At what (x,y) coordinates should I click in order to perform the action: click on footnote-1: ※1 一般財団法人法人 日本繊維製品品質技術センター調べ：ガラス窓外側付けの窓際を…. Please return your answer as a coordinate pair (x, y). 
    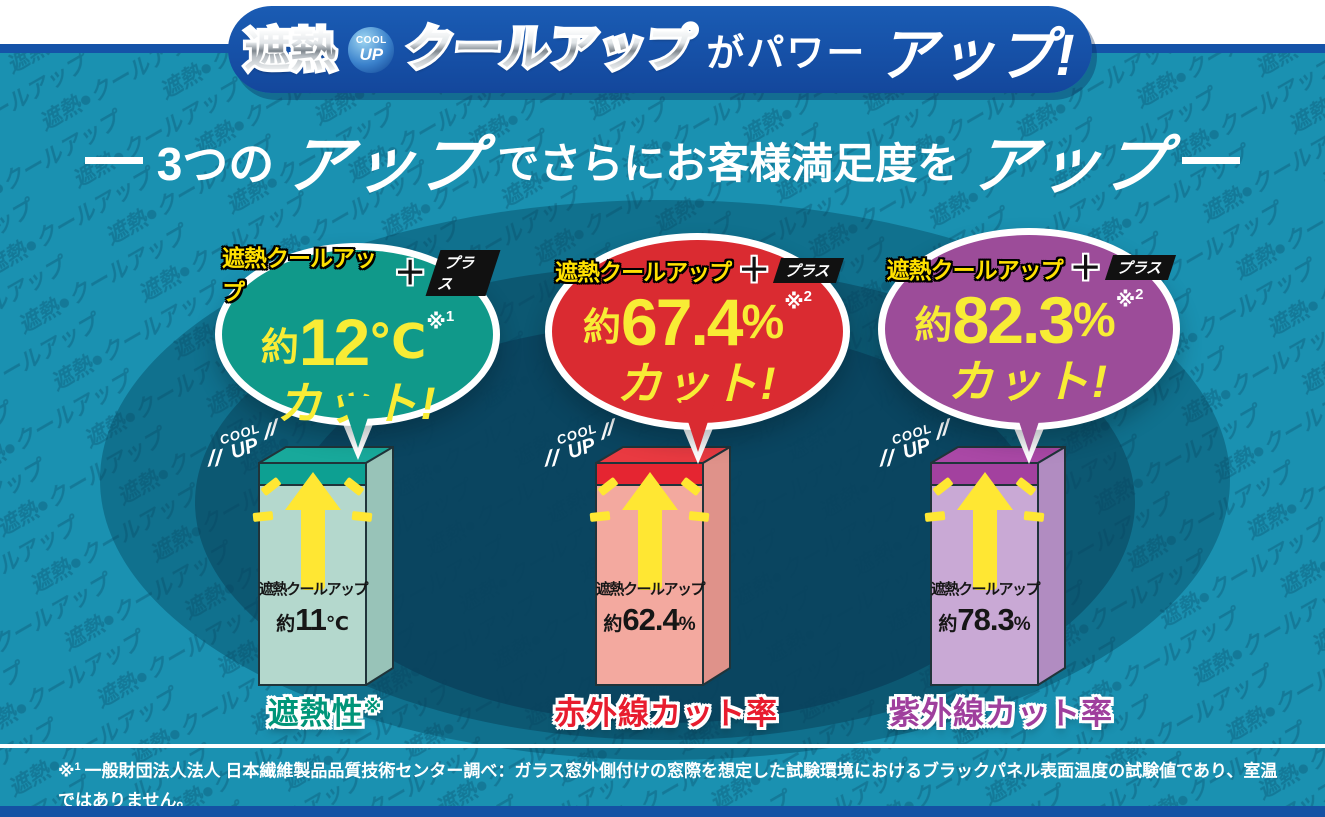
    Looking at the image, I should click on (668, 783).